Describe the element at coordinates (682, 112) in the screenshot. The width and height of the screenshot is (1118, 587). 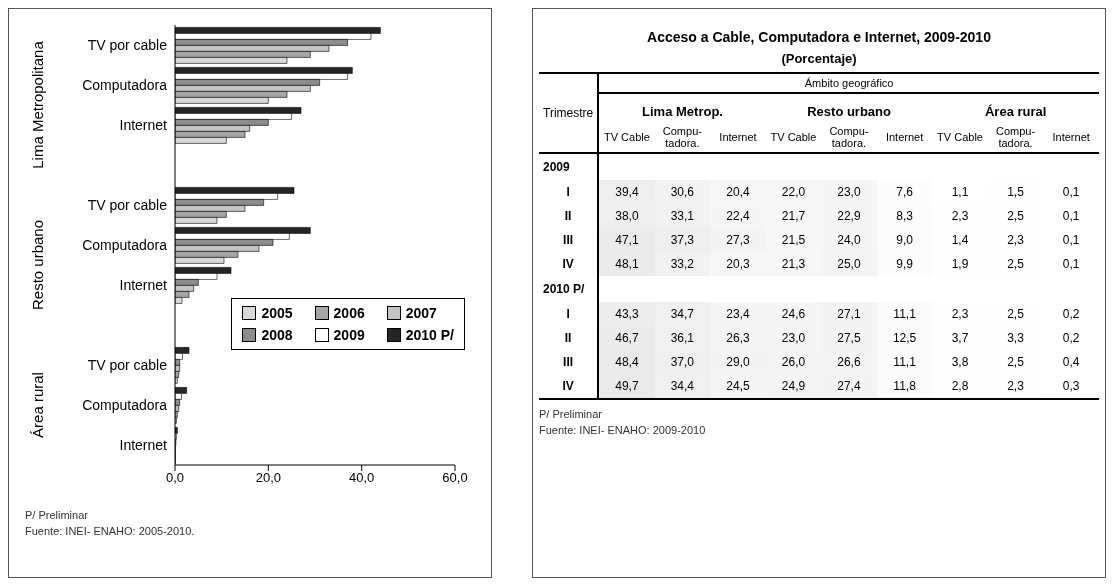
I see `text: Lima Metrop.` at that location.